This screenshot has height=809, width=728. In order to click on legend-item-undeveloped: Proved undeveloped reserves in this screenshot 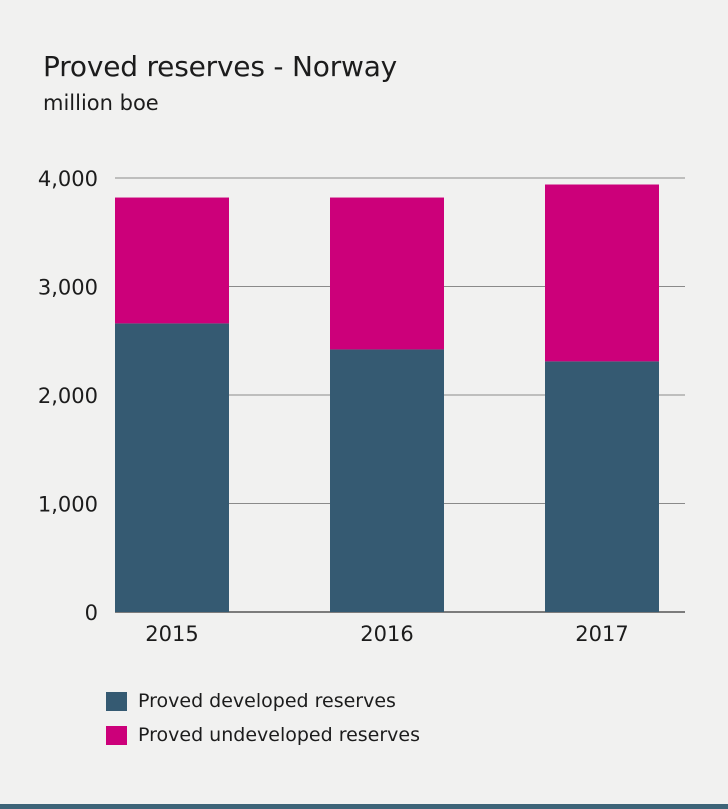, I will do `click(263, 735)`.